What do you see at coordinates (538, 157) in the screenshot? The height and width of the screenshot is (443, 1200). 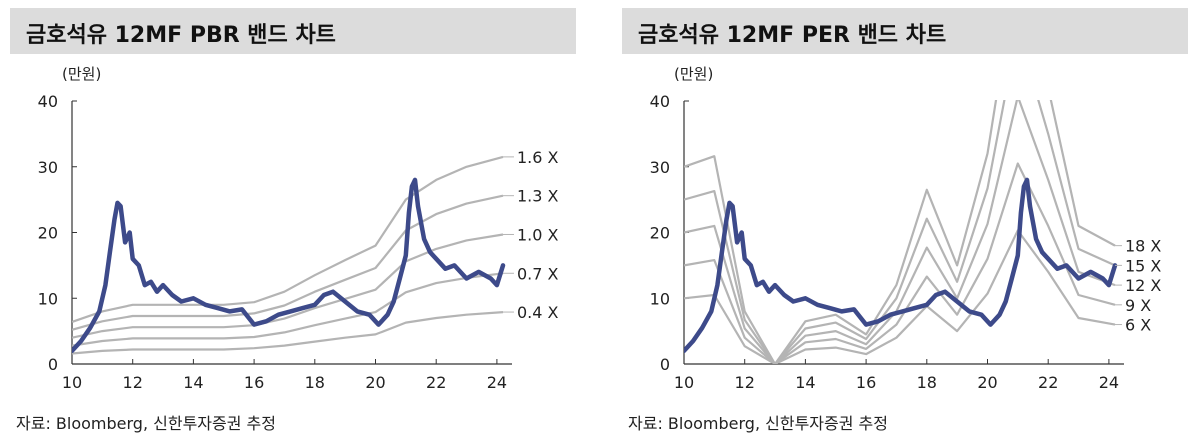 I see `band-label: 1.6 X` at bounding box center [538, 157].